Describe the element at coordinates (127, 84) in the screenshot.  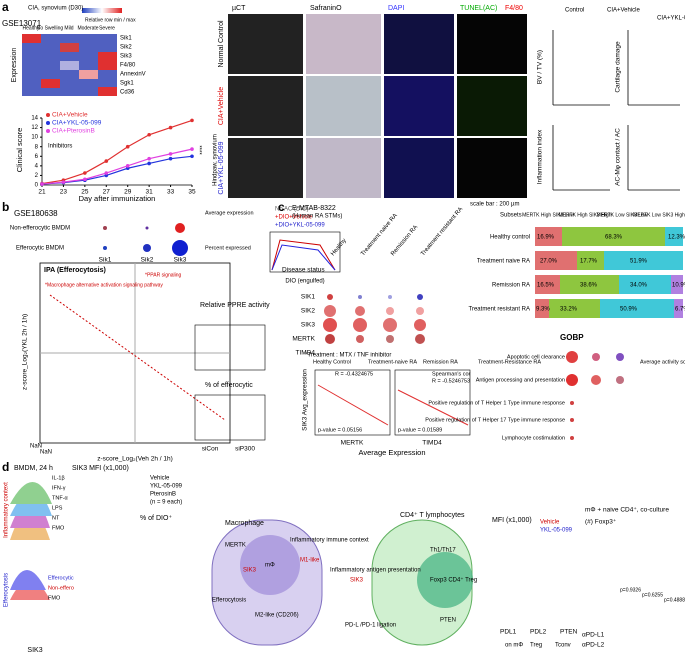
I see `label: Sgk1` at that location.